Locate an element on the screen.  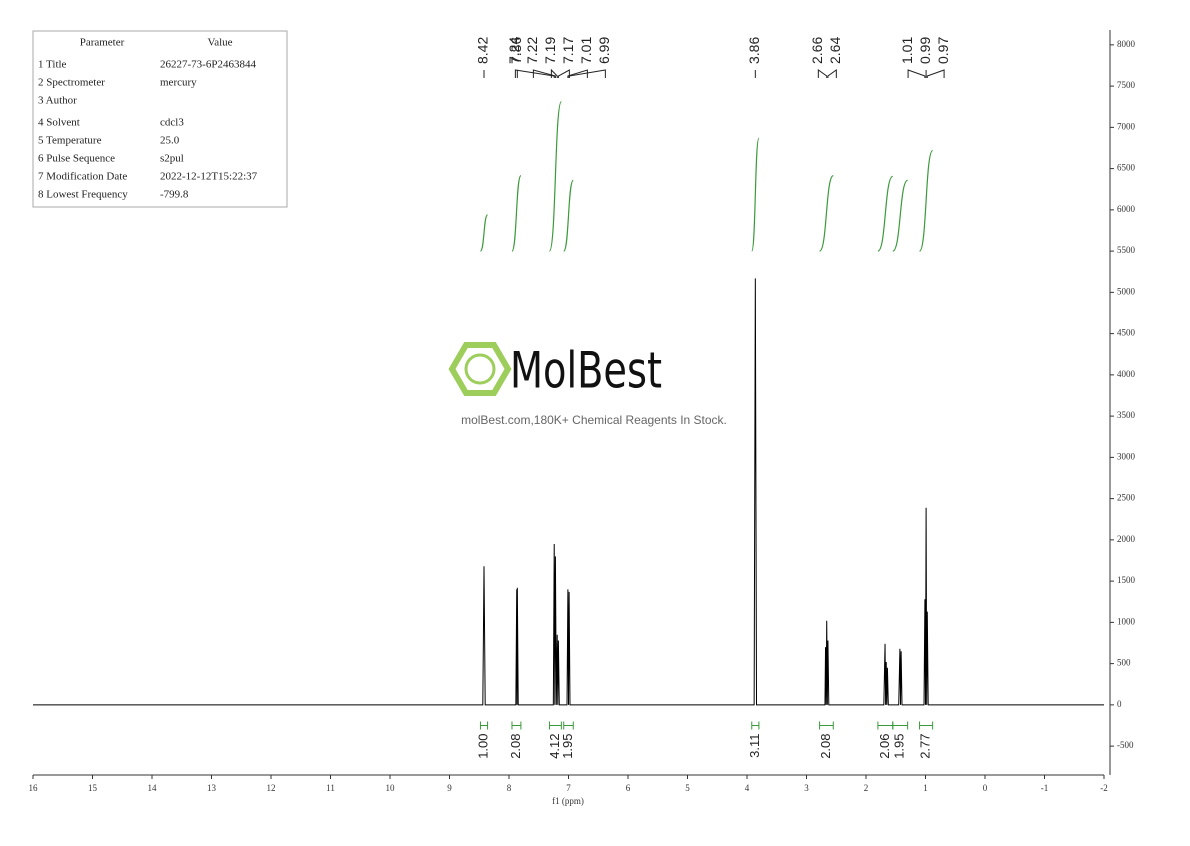
table-cell: 2 Spectrometer is located at coordinates (71, 83).